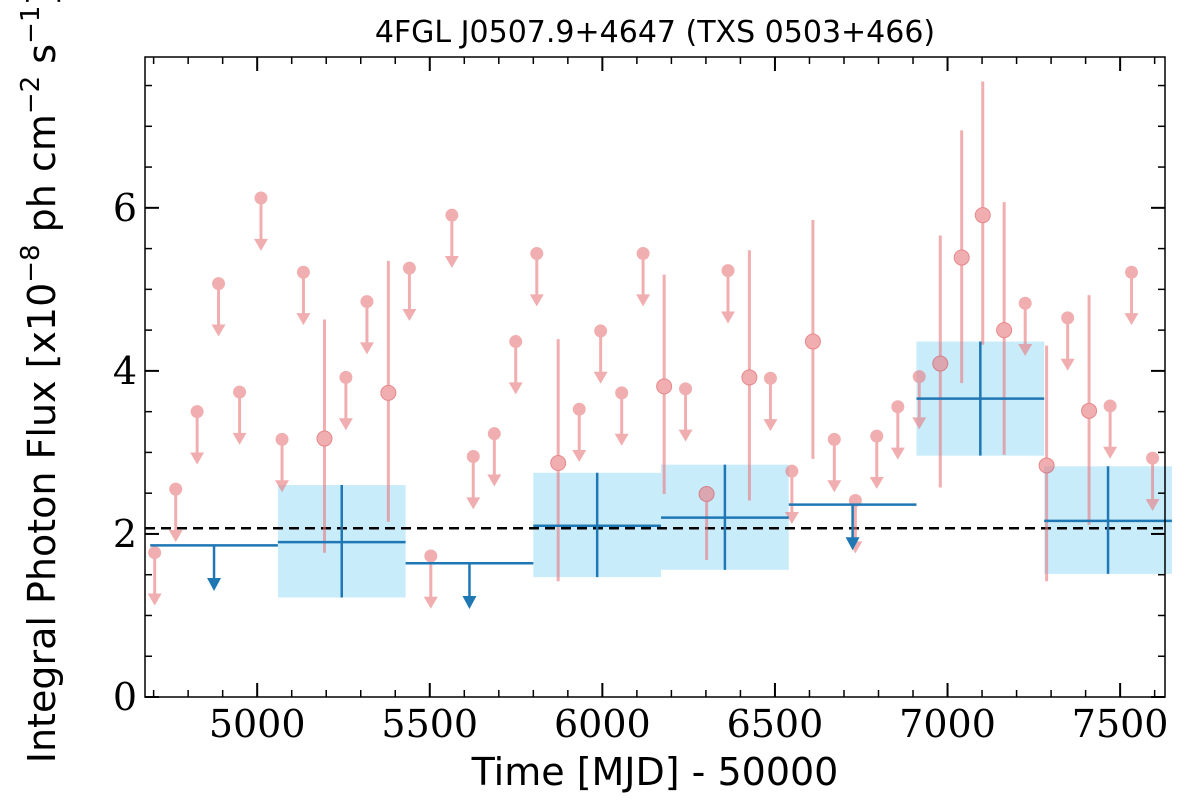 The width and height of the screenshot is (1200, 800). I want to click on y-axis-label-group: Integral Photon Flux [x10−8 ph cm−2 s−1], so click(40, 381).